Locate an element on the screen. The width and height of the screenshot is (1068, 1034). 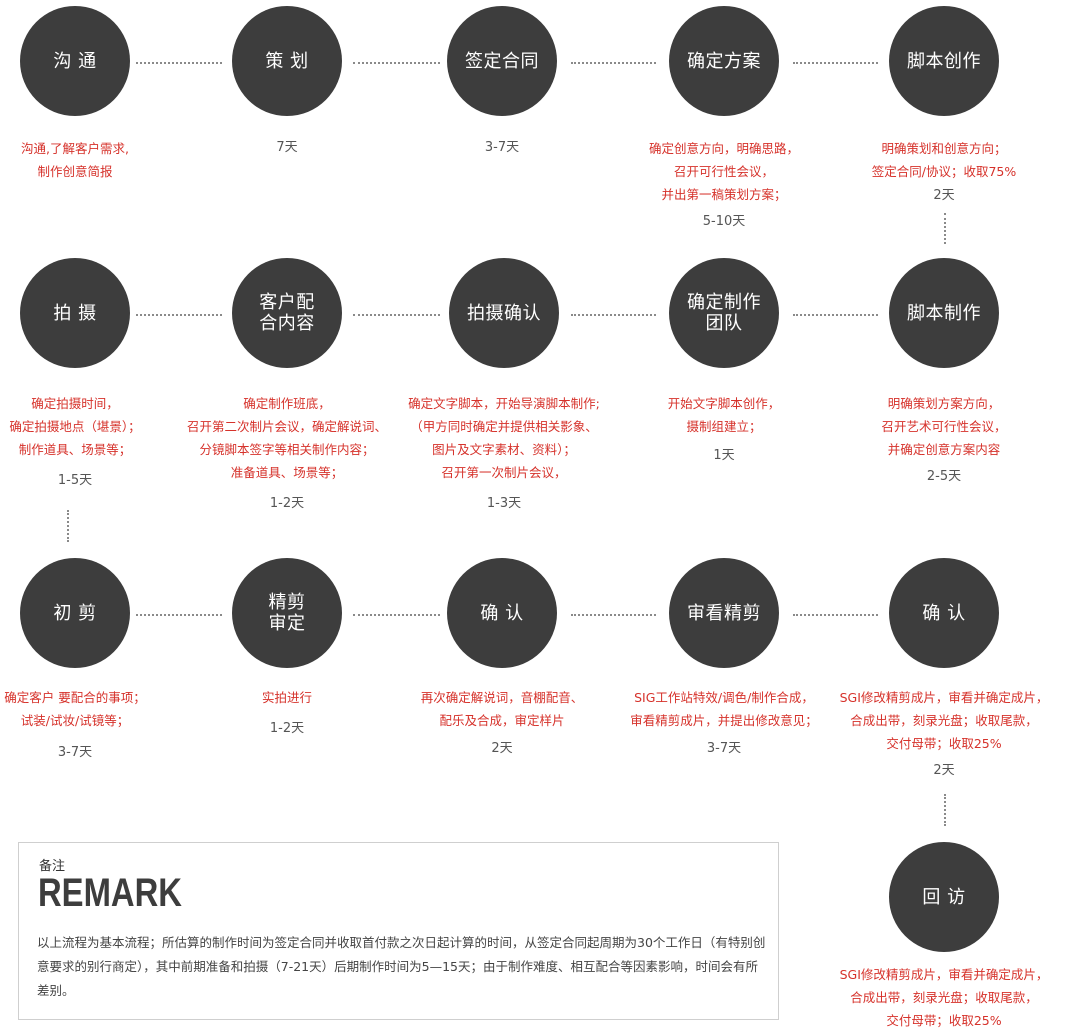
step-label: 回 访 is located at coordinates (944, 897).